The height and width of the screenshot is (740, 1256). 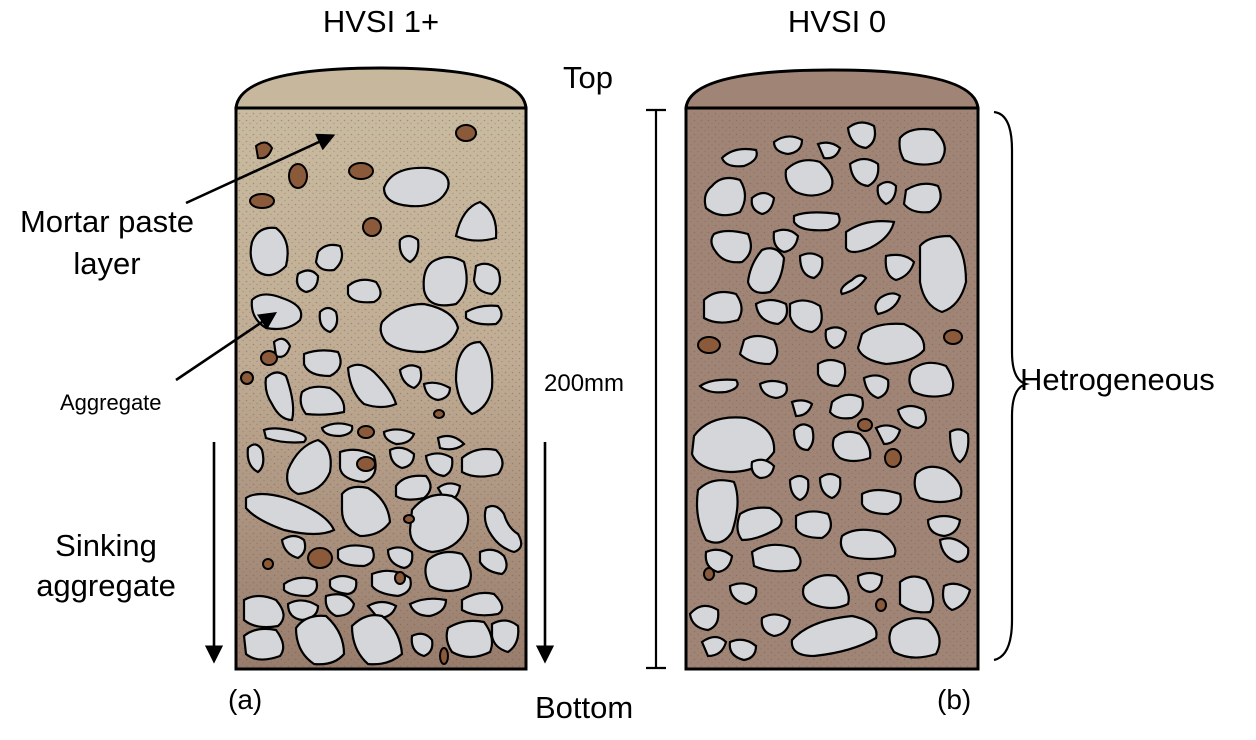 What do you see at coordinates (107, 263) in the screenshot?
I see `label-mortar-line2: layer` at bounding box center [107, 263].